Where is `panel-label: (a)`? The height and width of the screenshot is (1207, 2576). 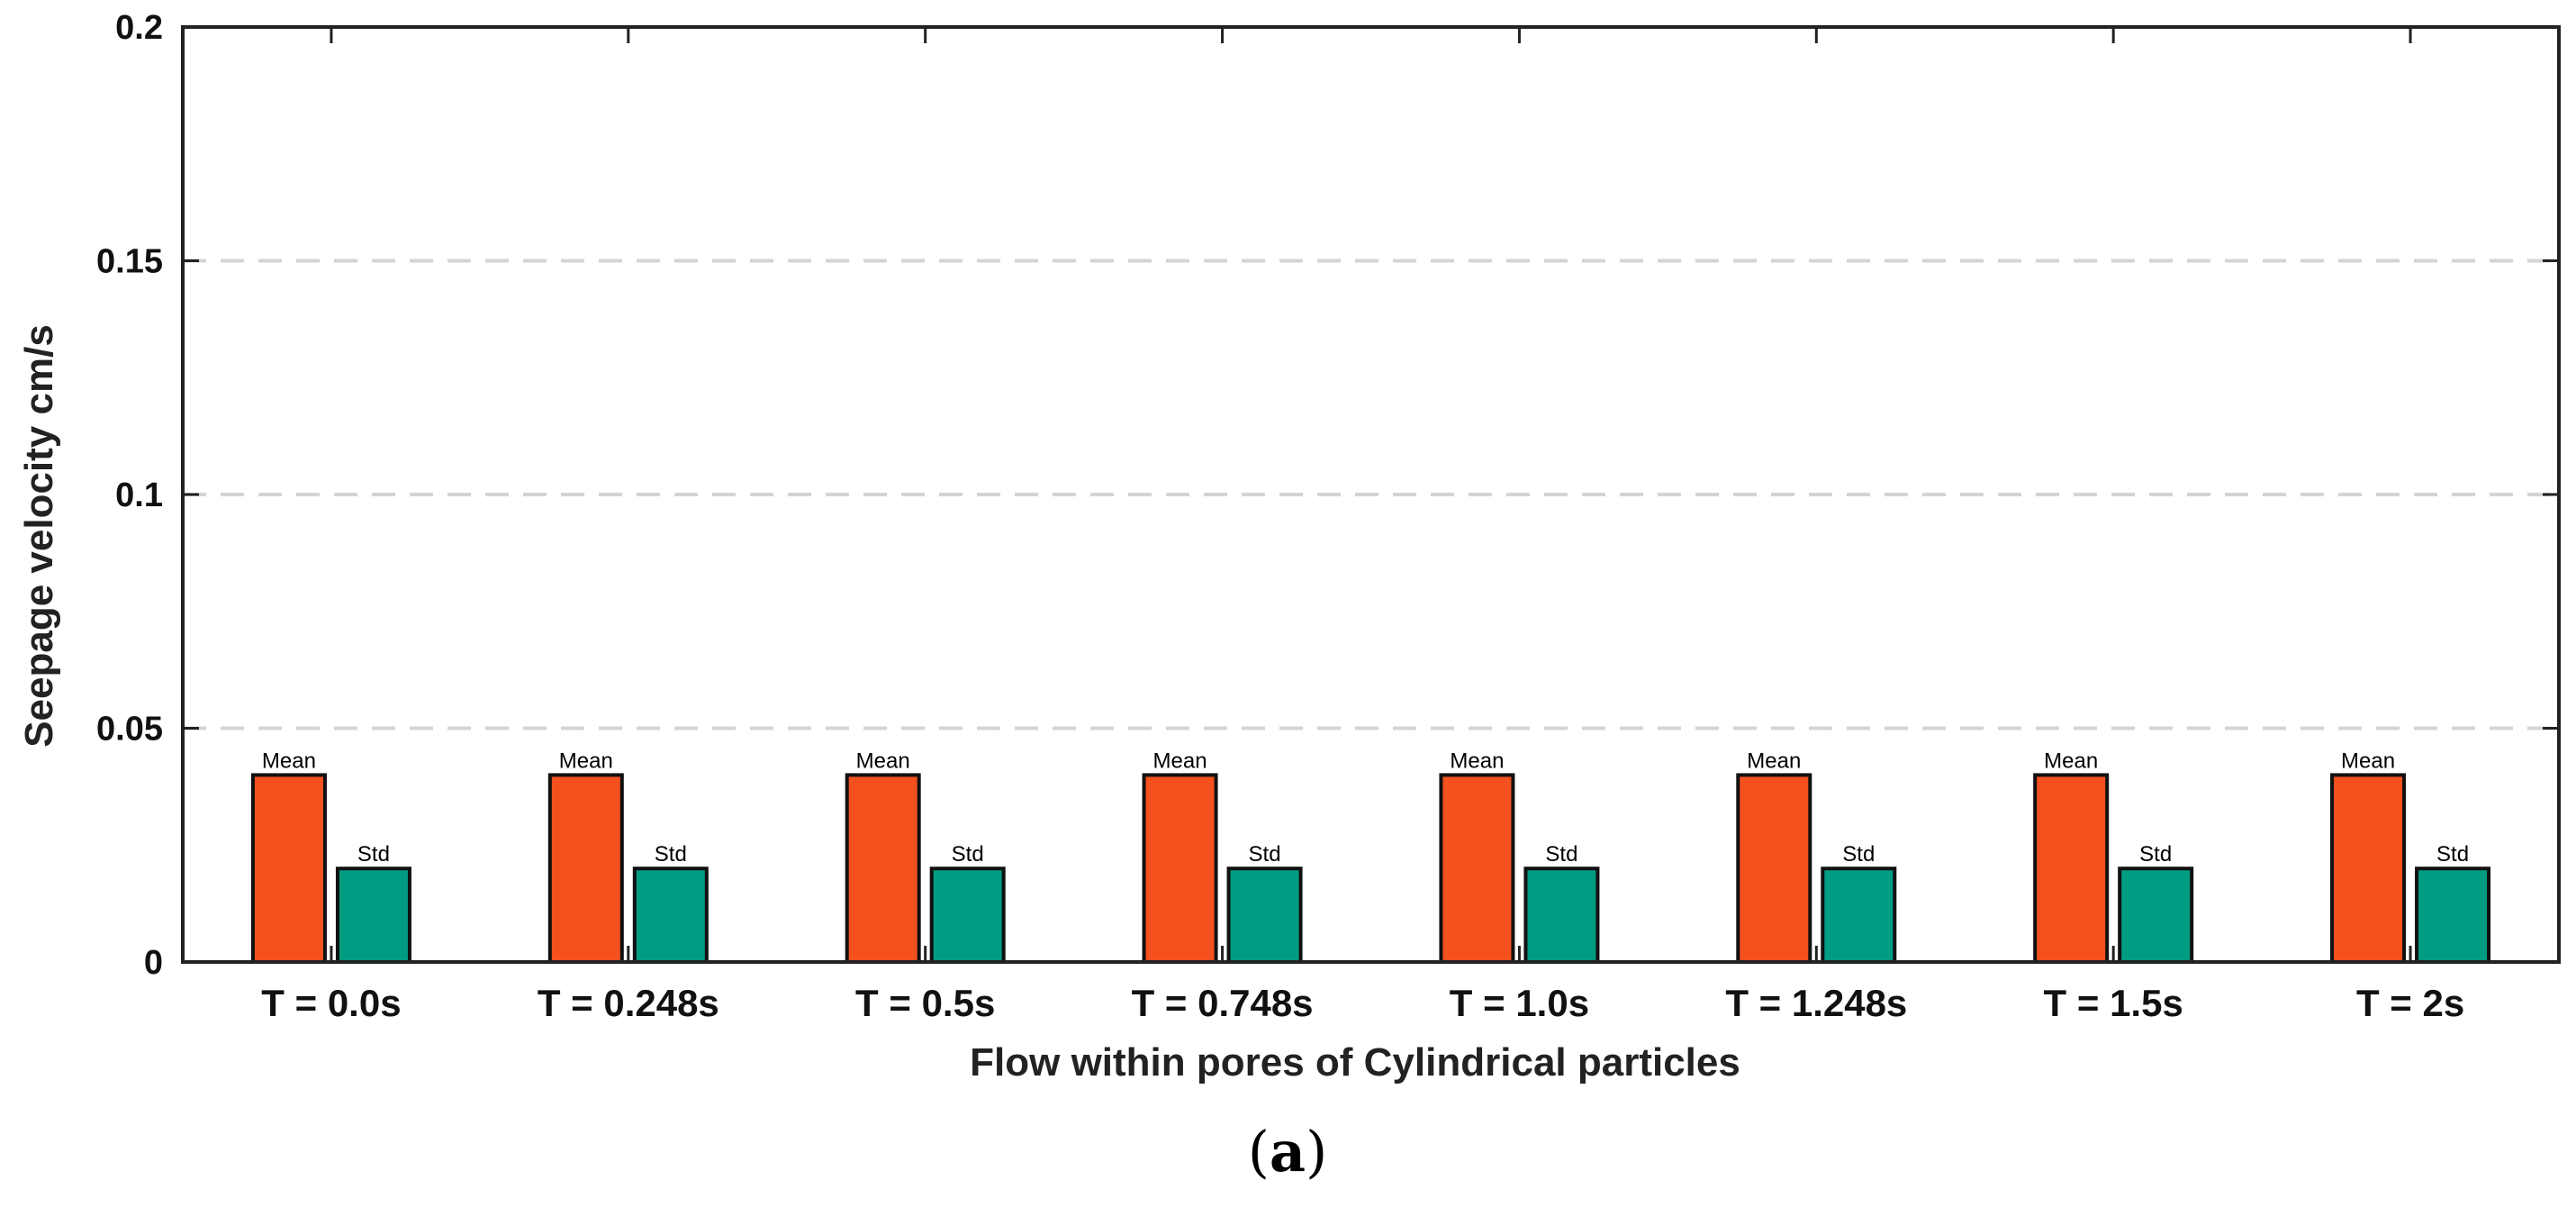 panel-label: (a) is located at coordinates (1288, 1151).